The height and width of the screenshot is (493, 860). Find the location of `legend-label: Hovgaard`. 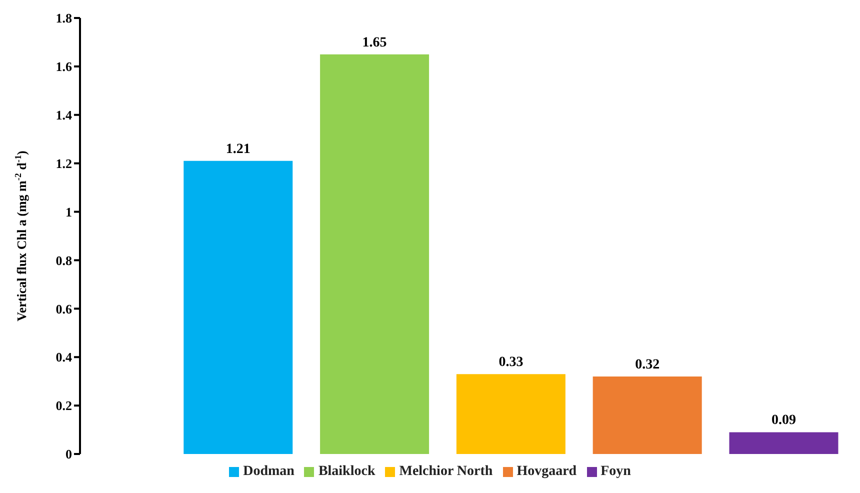

legend-label: Hovgaard is located at coordinates (546, 471).